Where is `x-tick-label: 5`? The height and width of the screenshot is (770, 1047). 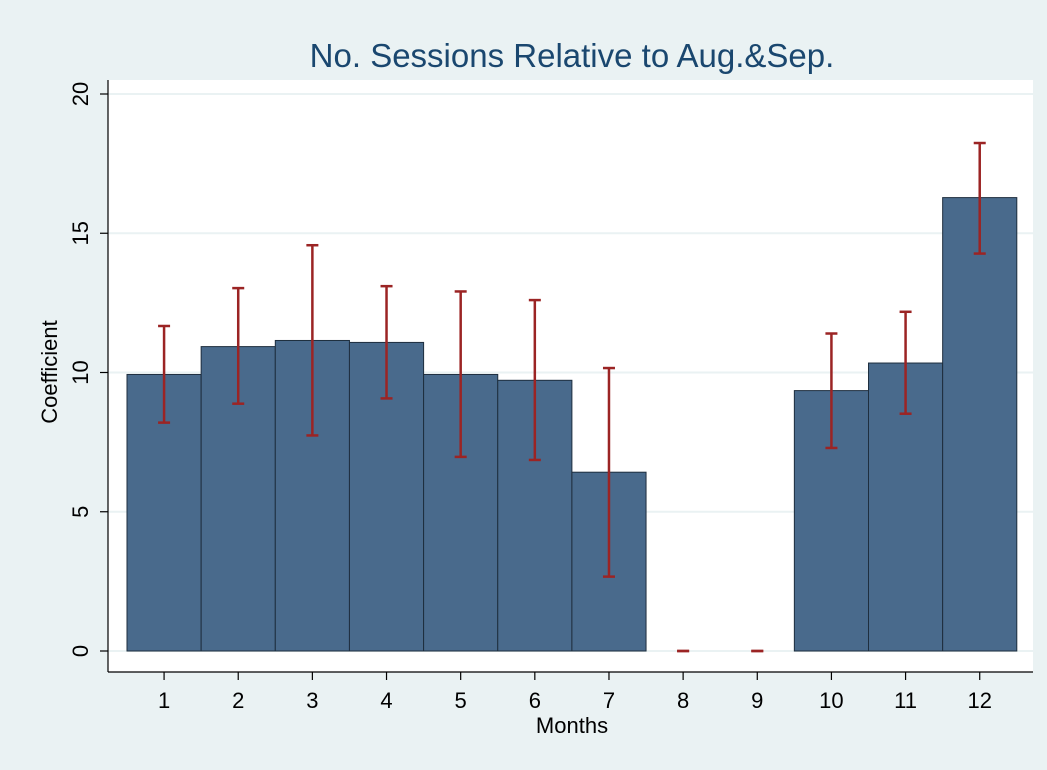 x-tick-label: 5 is located at coordinates (461, 700).